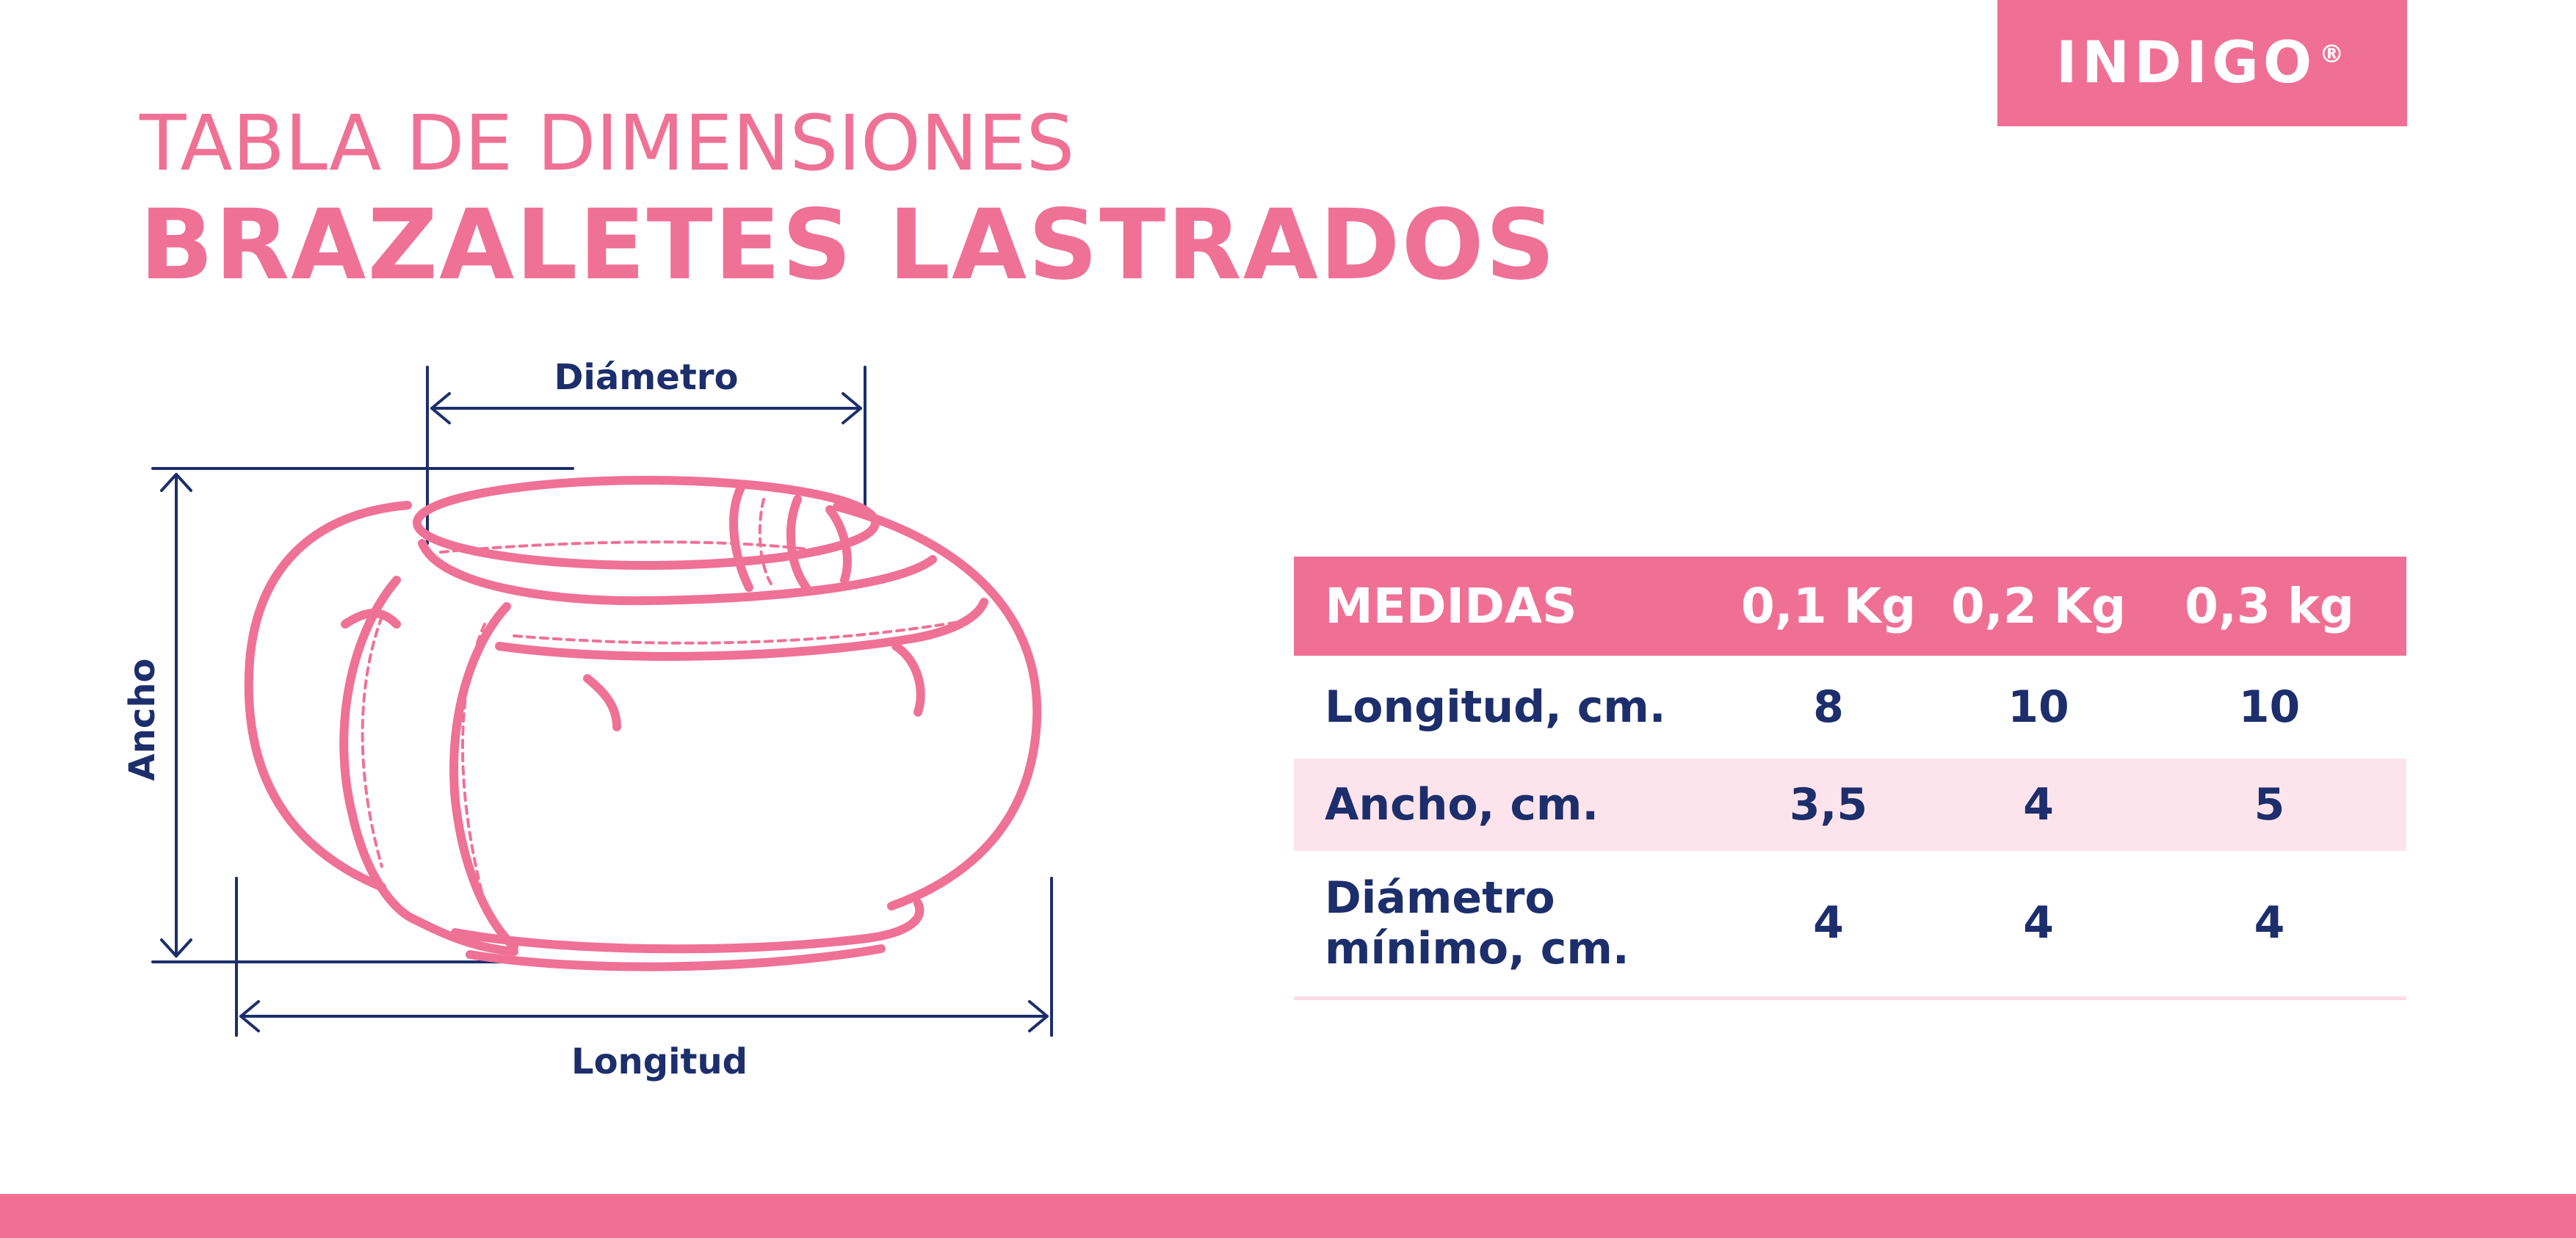  Describe the element at coordinates (848, 245) in the screenshot. I see `page-title-line2: BRAZALETES LASTRADOS` at that location.